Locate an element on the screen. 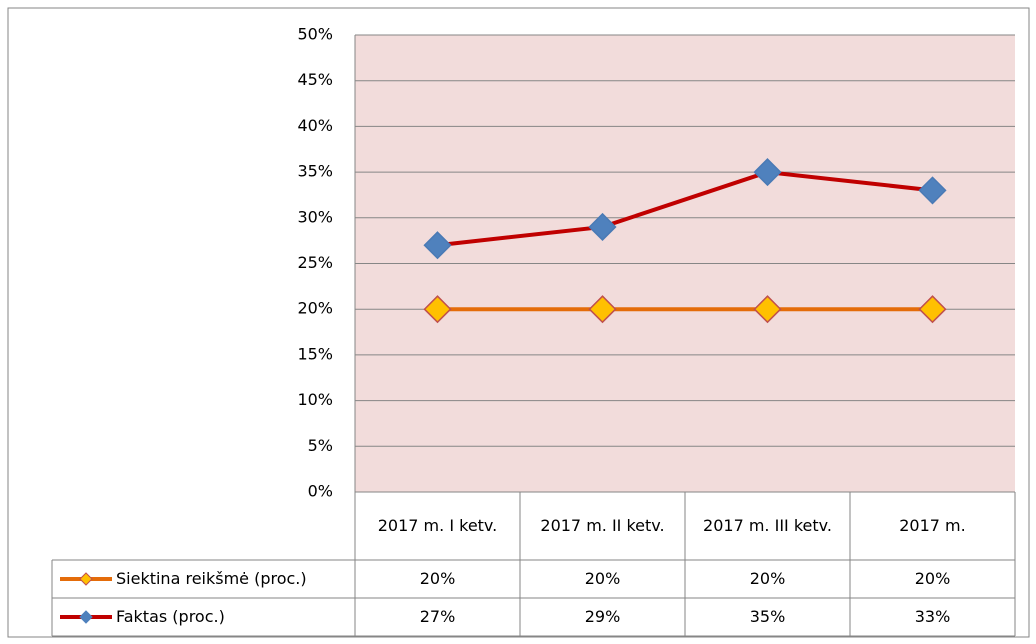  y-tick-label: 40% is located at coordinates (315, 125).